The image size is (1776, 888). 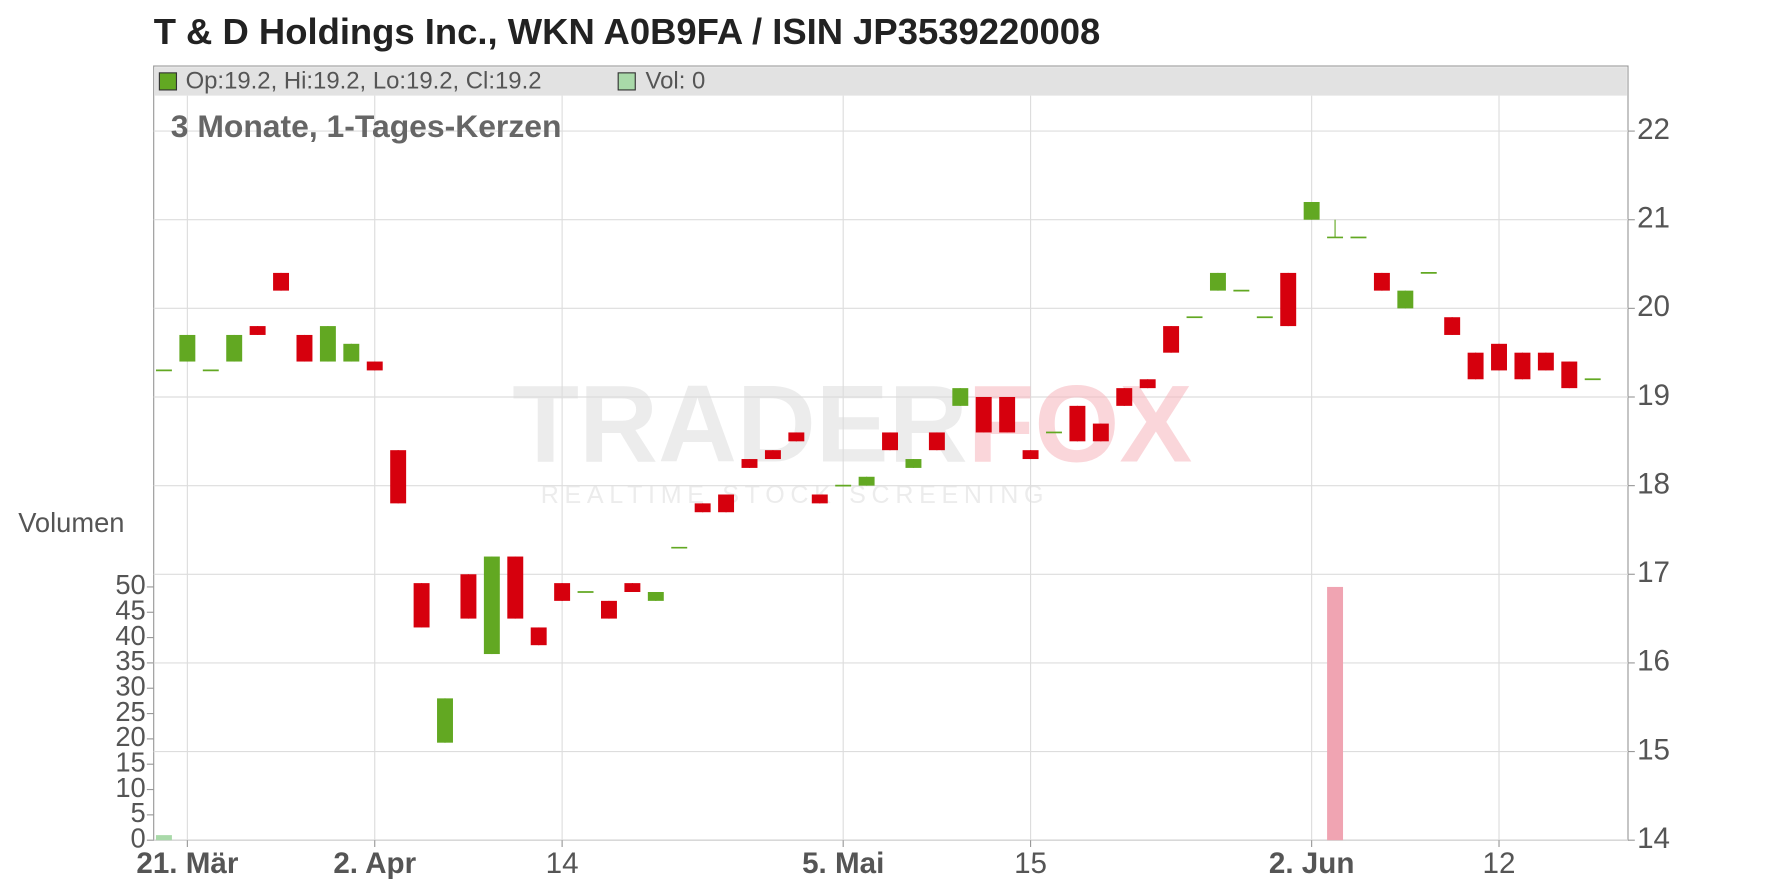 What do you see at coordinates (739, 424) in the screenshot?
I see `watermark-part: TRADER` at bounding box center [739, 424].